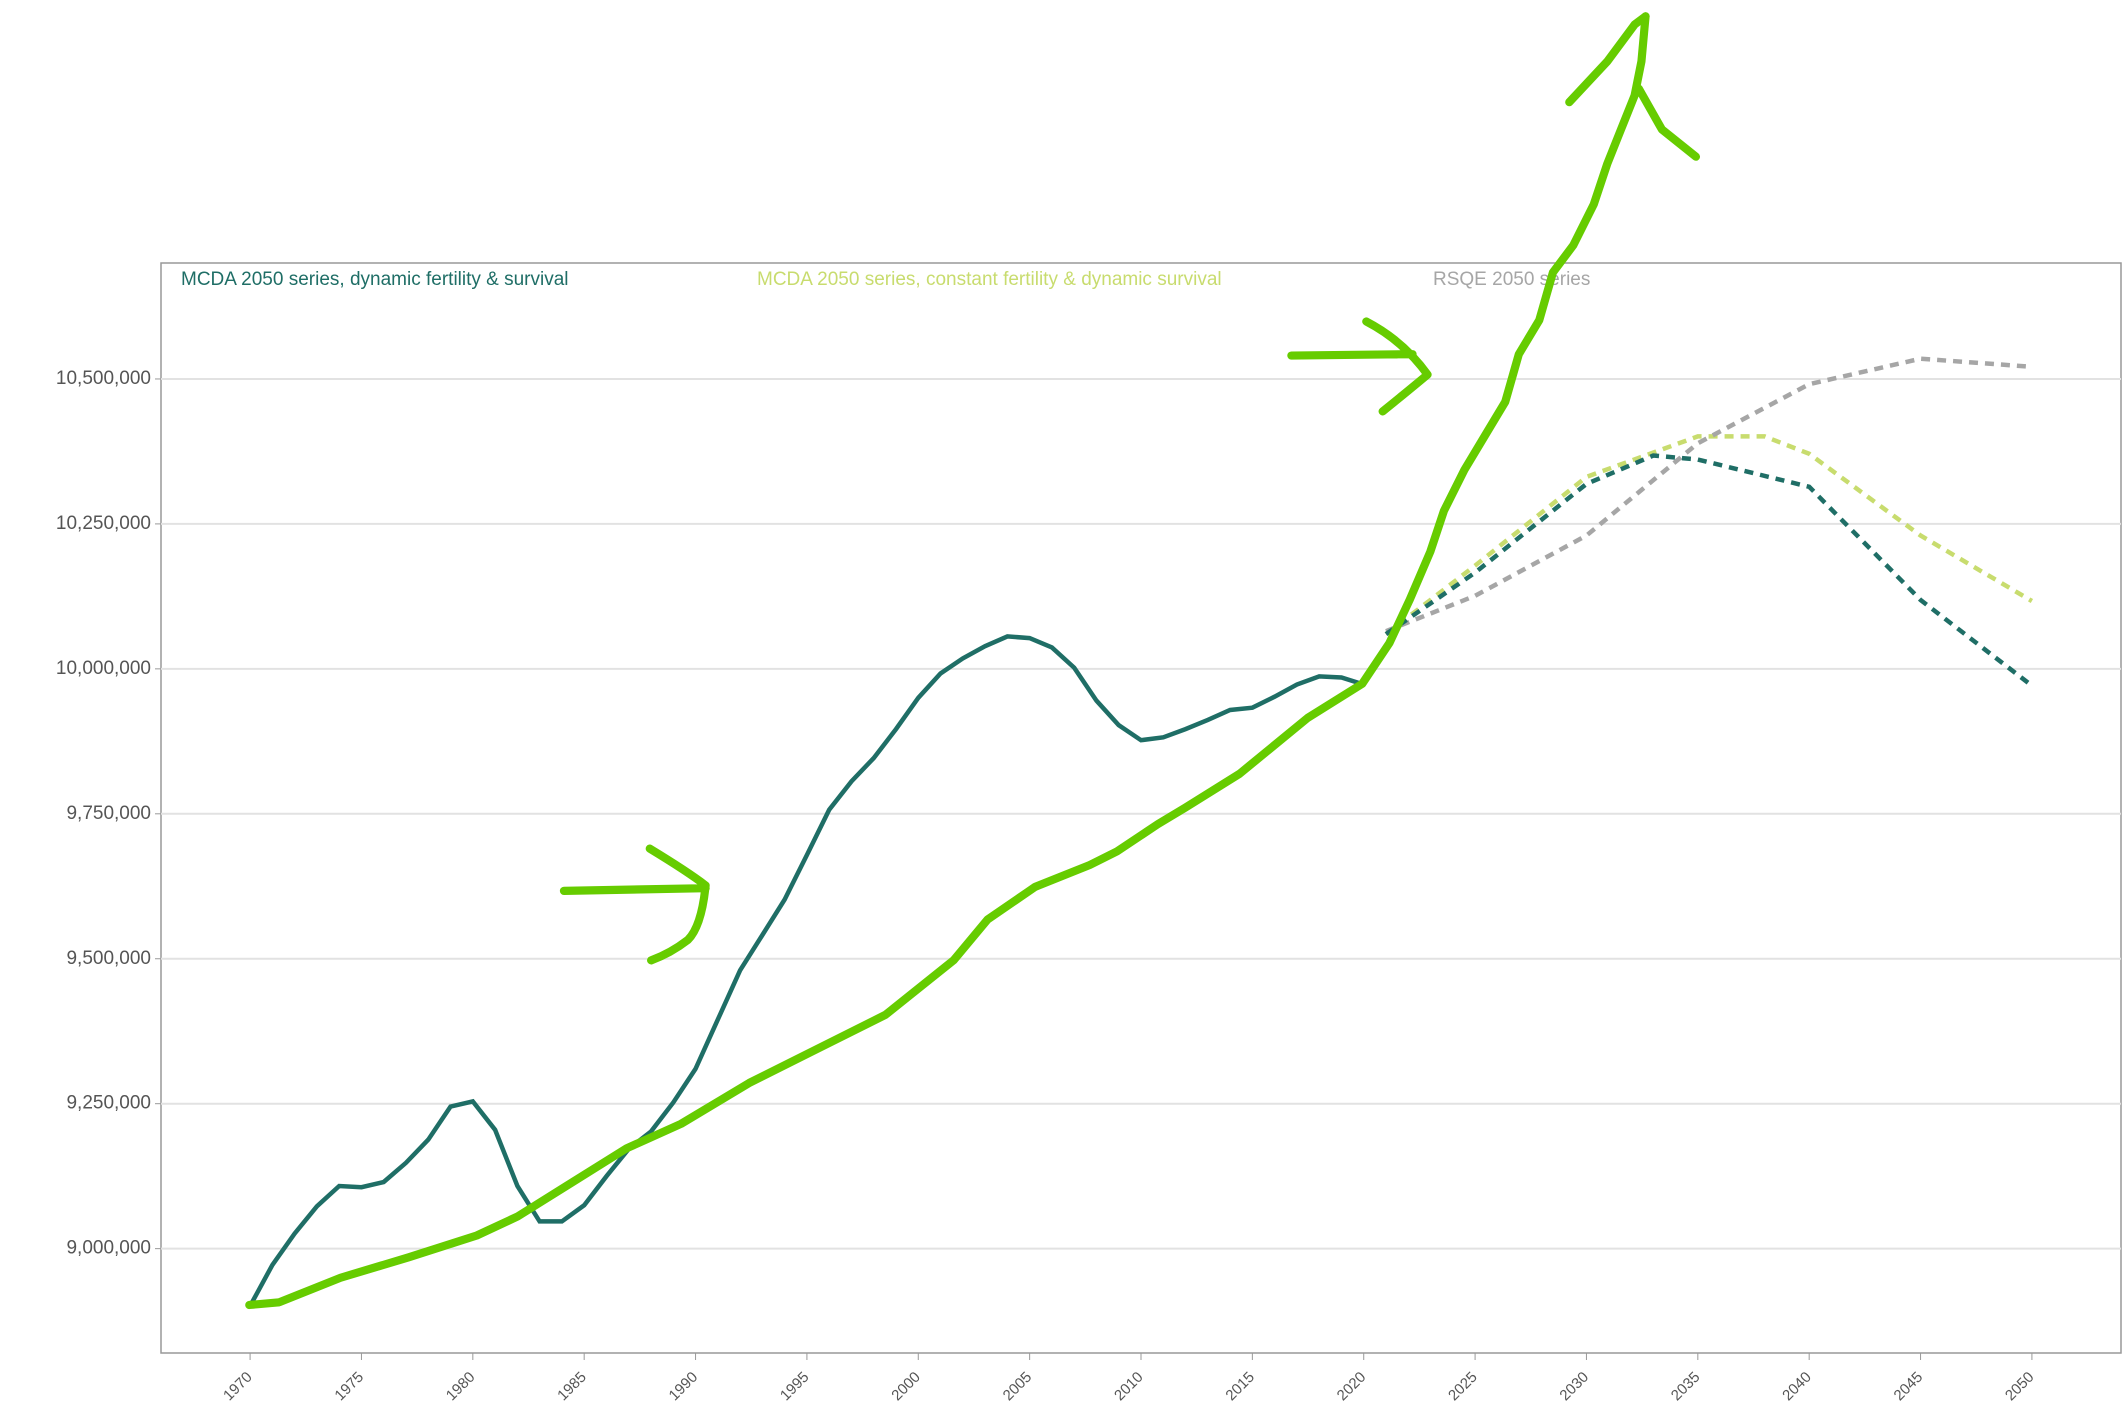  I want to click on x-tick-label: 1970, so click(238, 1386).